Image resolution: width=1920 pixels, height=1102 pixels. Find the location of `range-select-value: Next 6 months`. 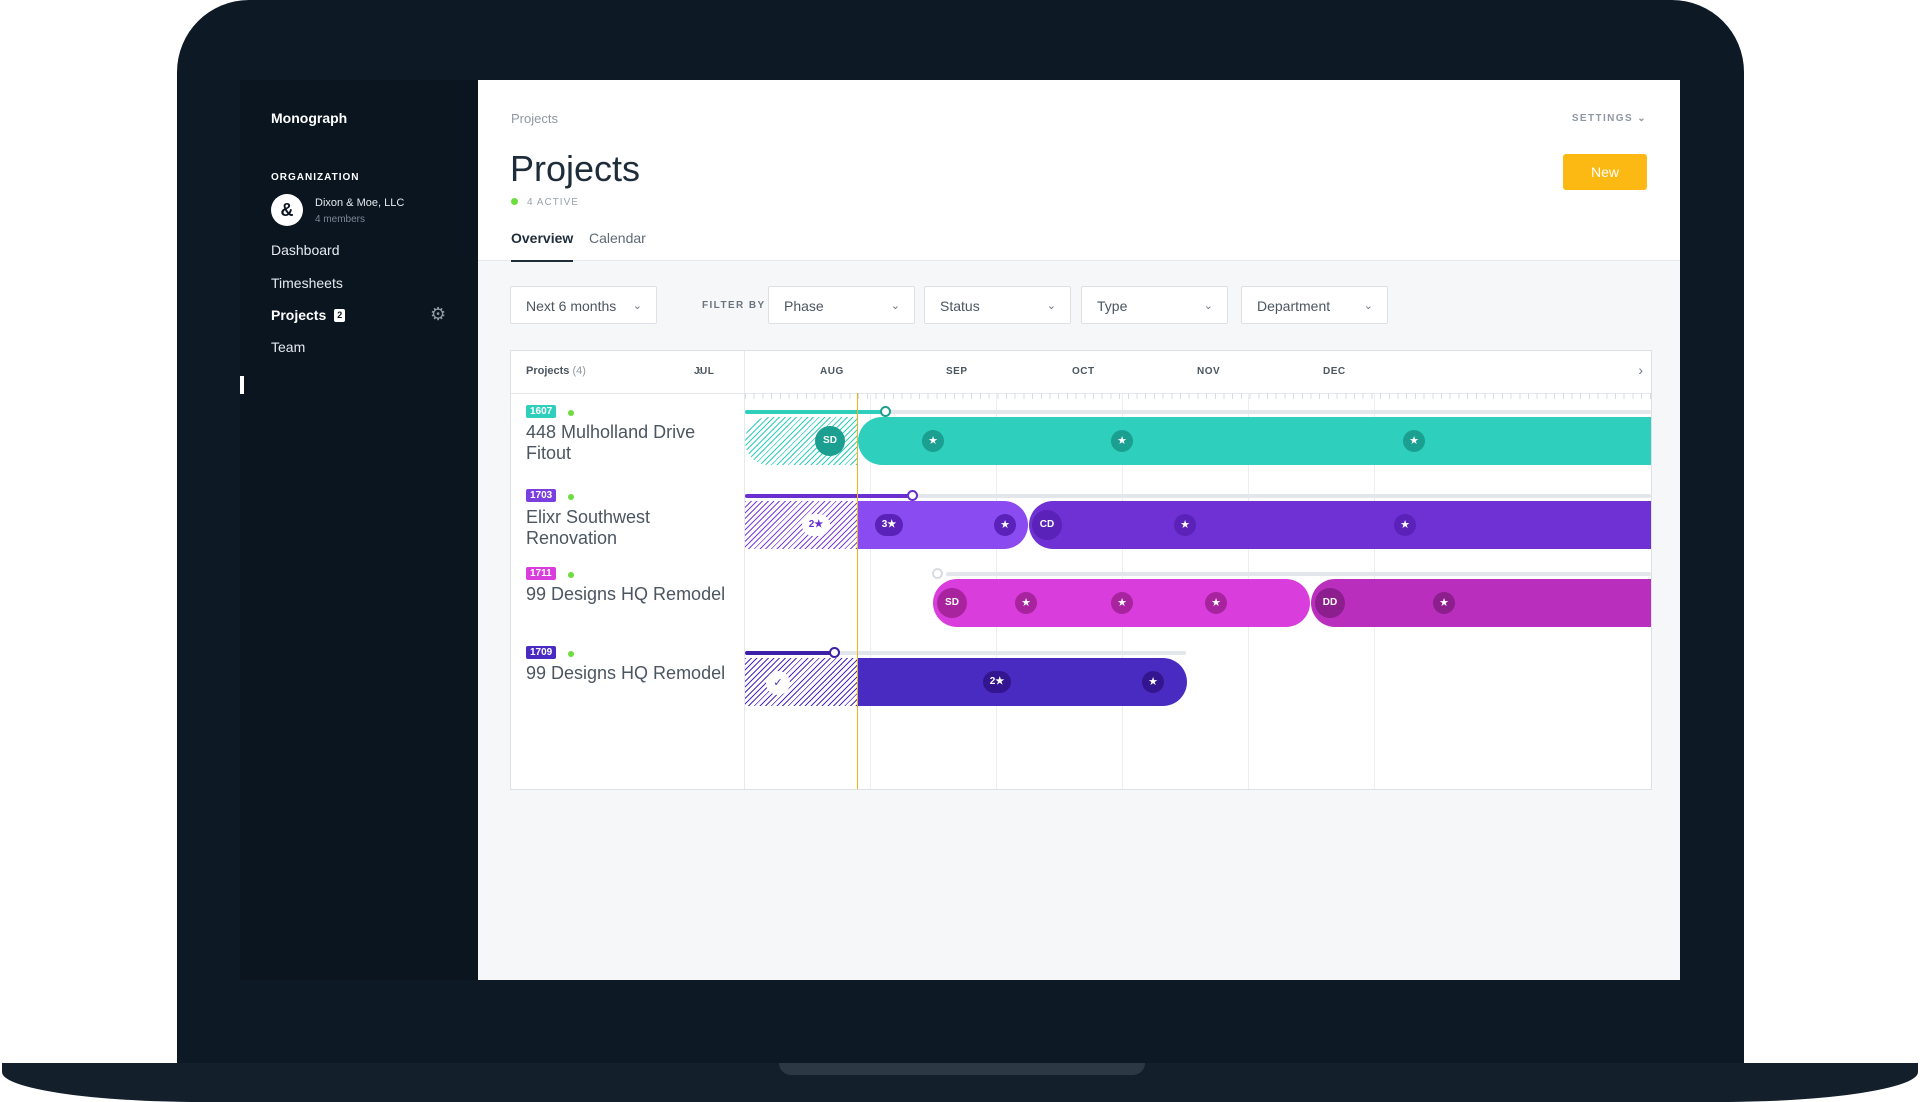

range-select-value: Next 6 months is located at coordinates (571, 306).